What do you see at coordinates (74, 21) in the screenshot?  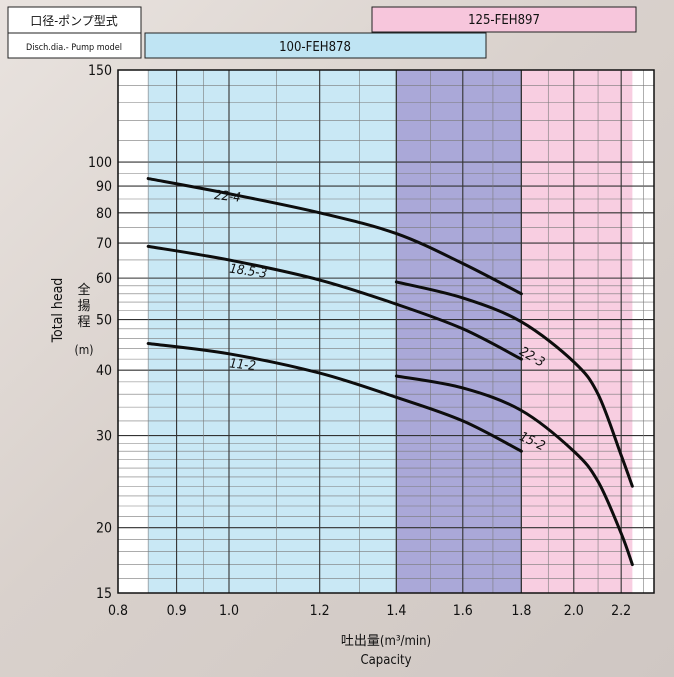 I see `header-label-jp: 口径-ポンプ型式` at bounding box center [74, 21].